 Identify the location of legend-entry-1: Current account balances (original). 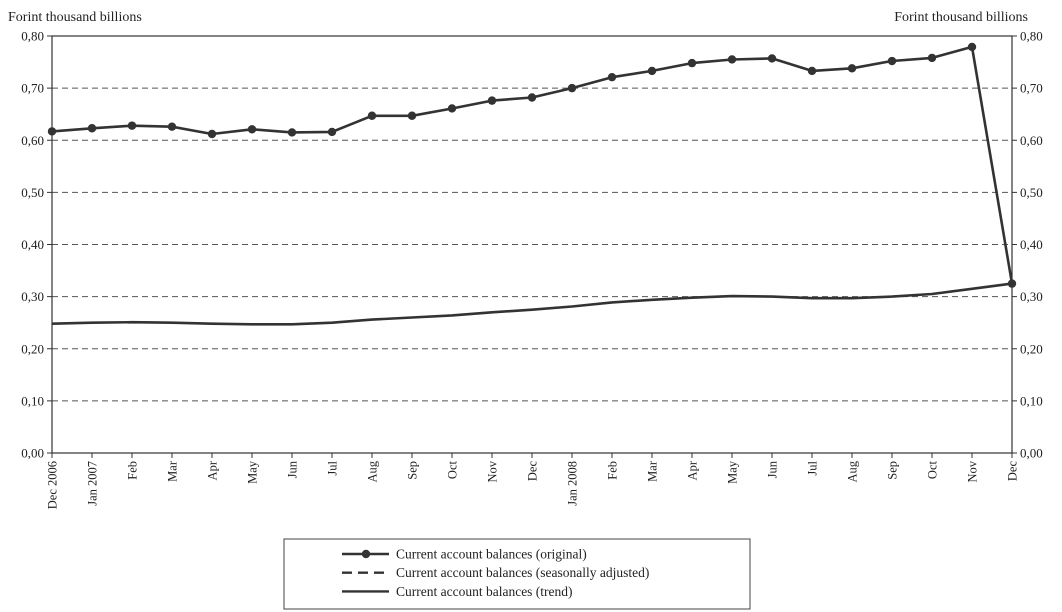
(491, 554).